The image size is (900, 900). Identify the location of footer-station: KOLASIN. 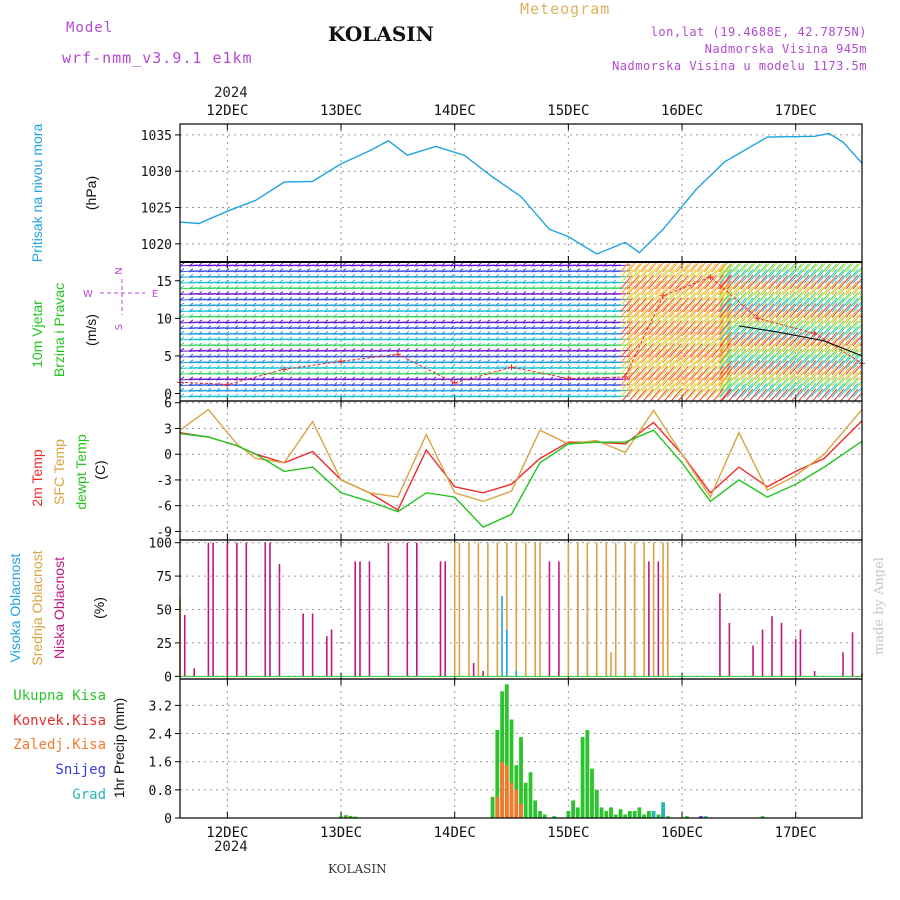
(357, 869).